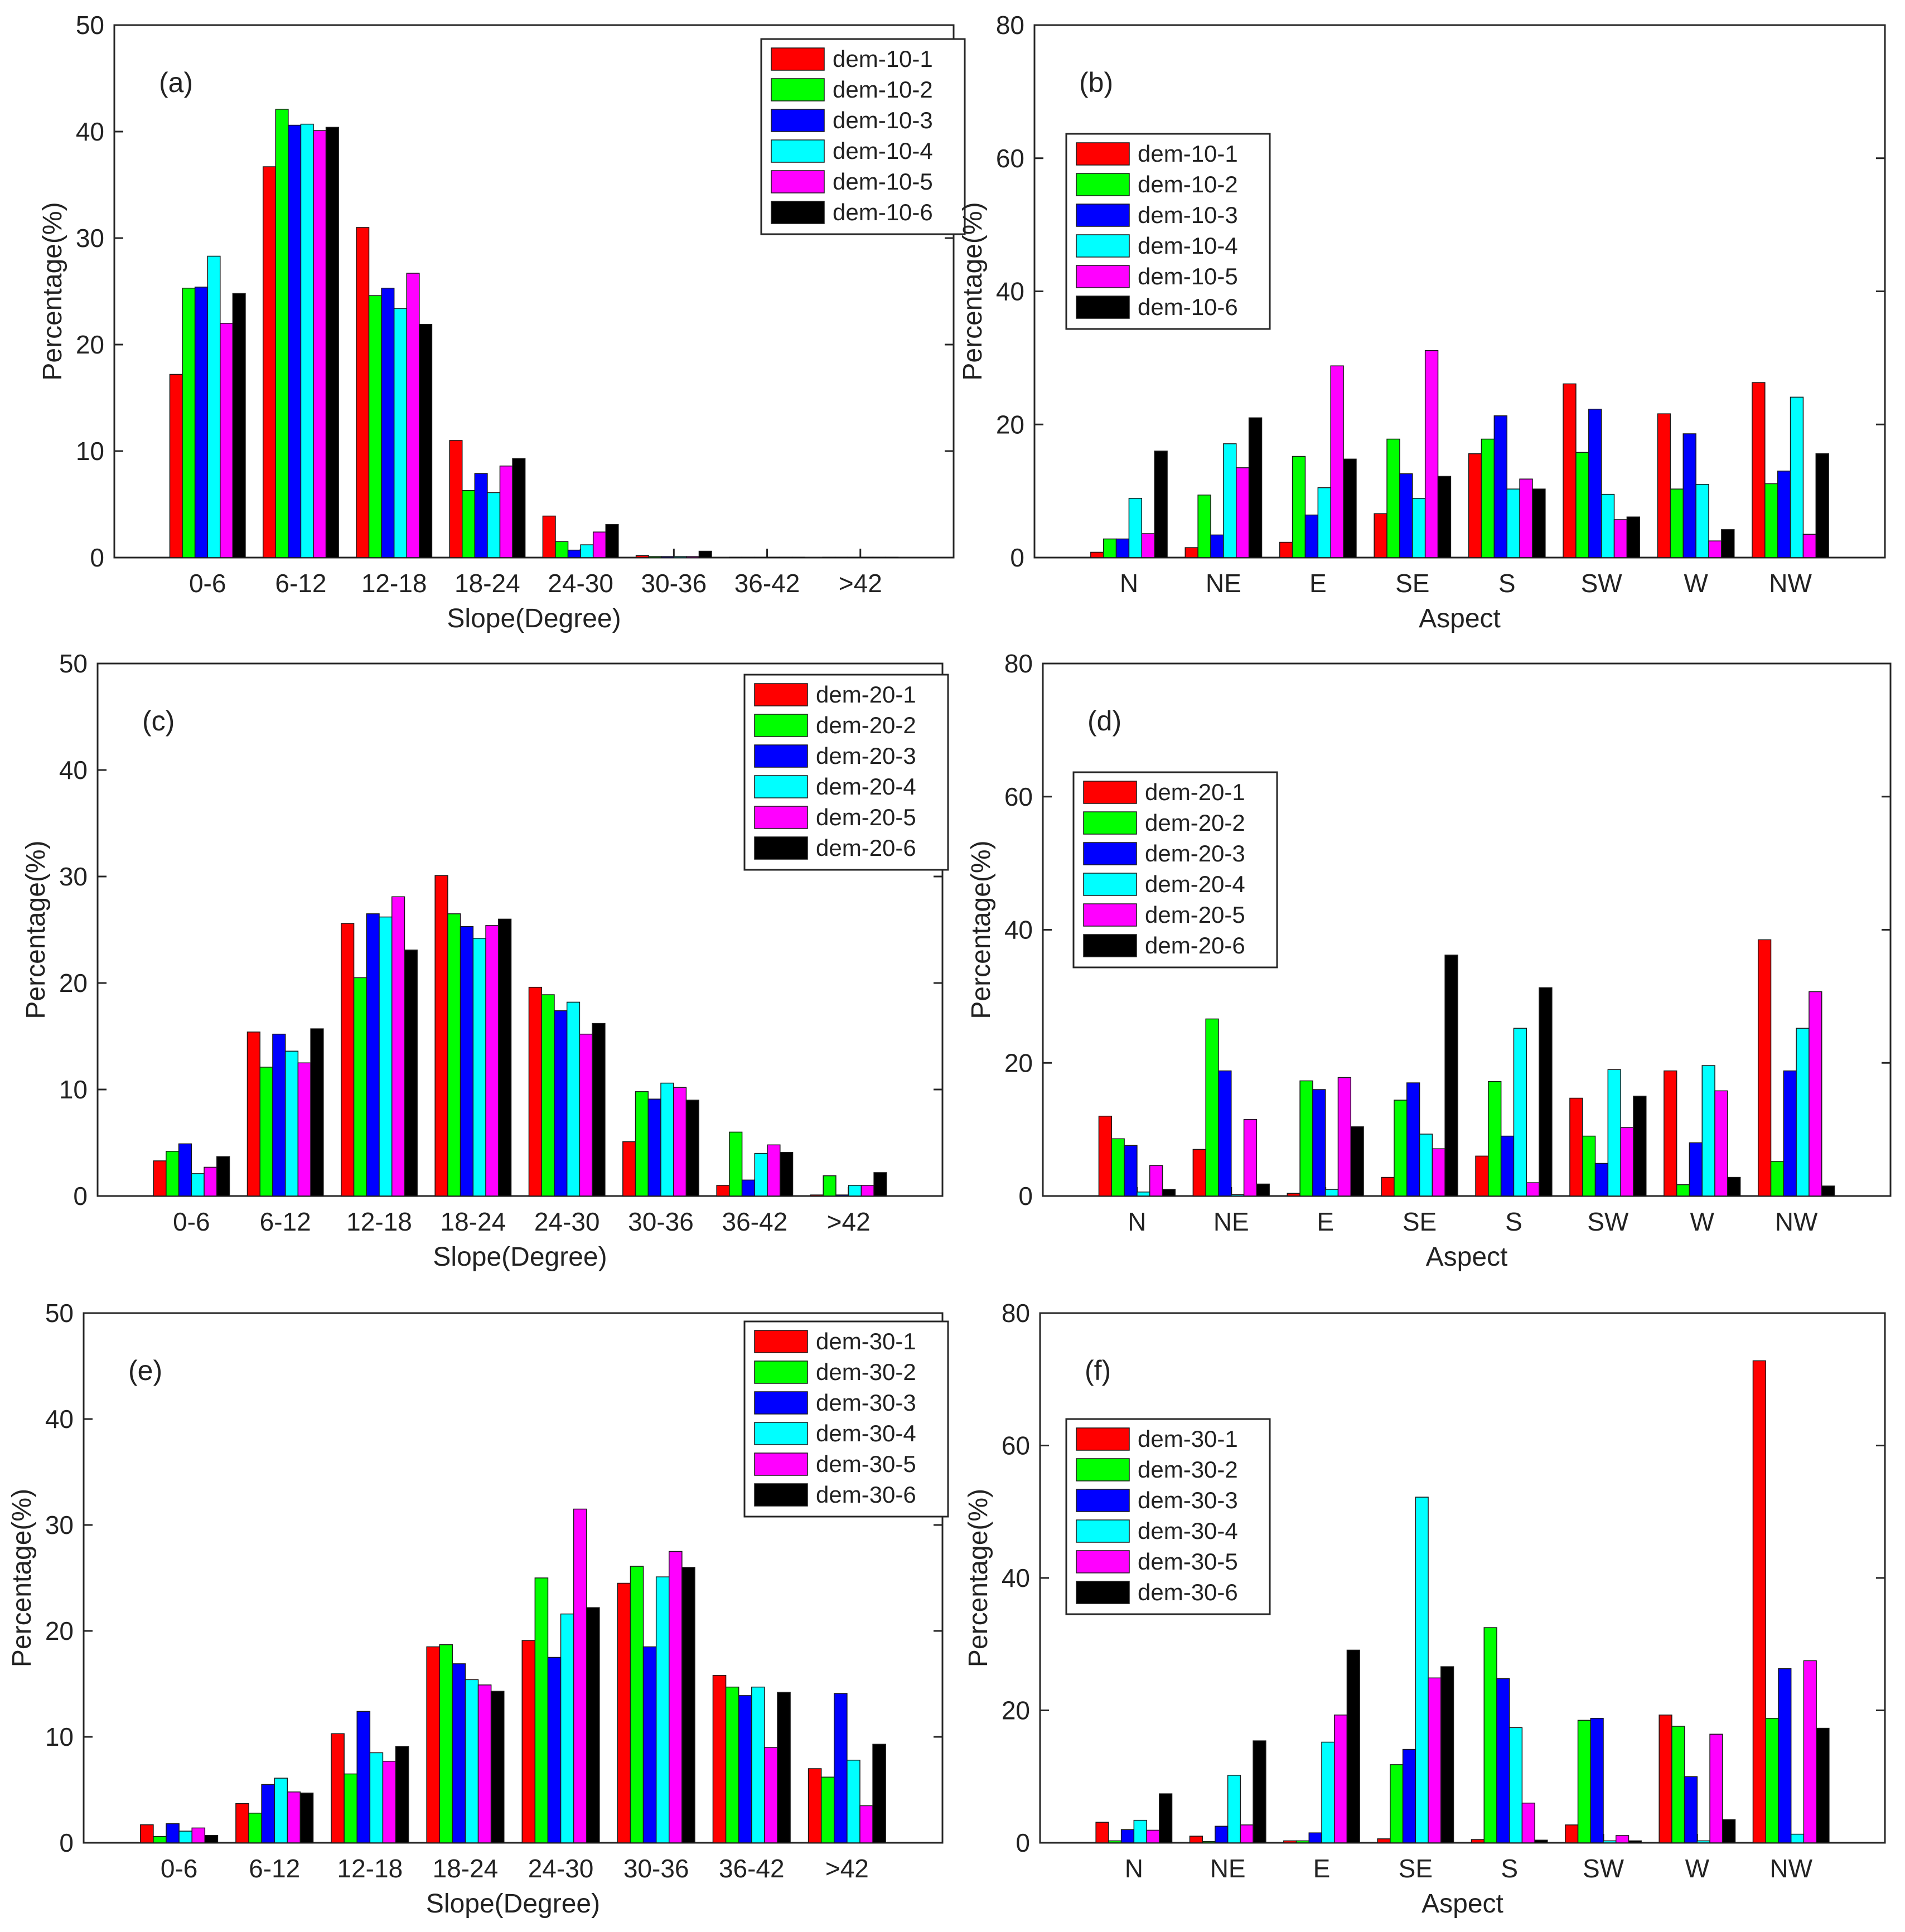  What do you see at coordinates (1463, 1904) in the screenshot?
I see `x-axis-label: Aspect` at bounding box center [1463, 1904].